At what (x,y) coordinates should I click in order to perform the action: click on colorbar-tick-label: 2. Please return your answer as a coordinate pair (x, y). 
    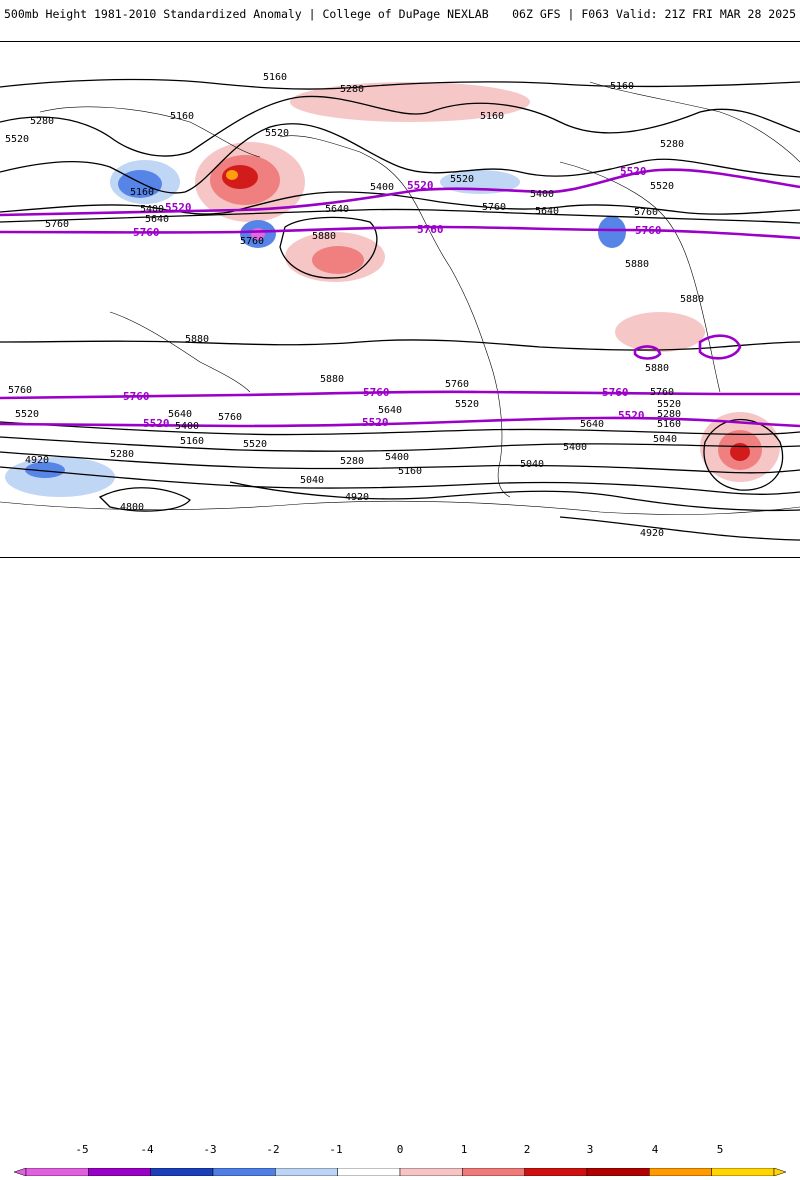
    Looking at the image, I should click on (527, 1149).